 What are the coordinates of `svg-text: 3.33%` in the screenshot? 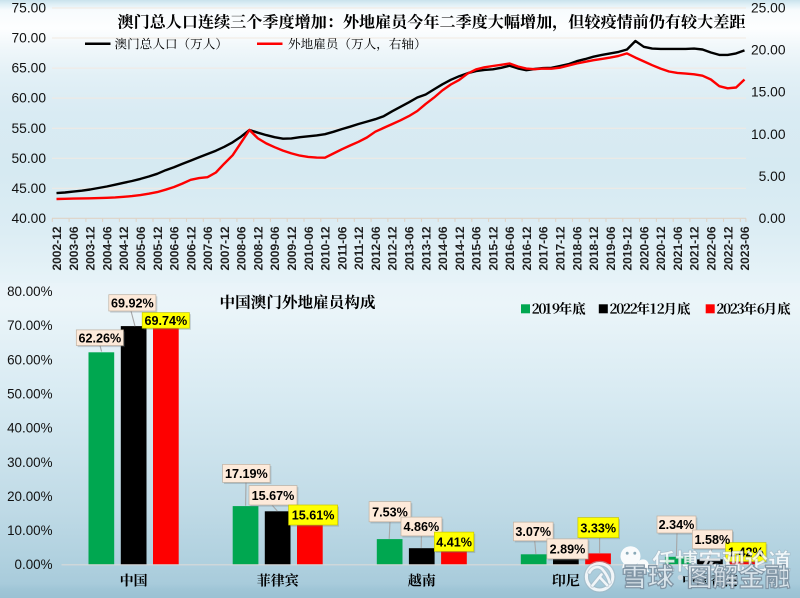 It's located at (598, 528).